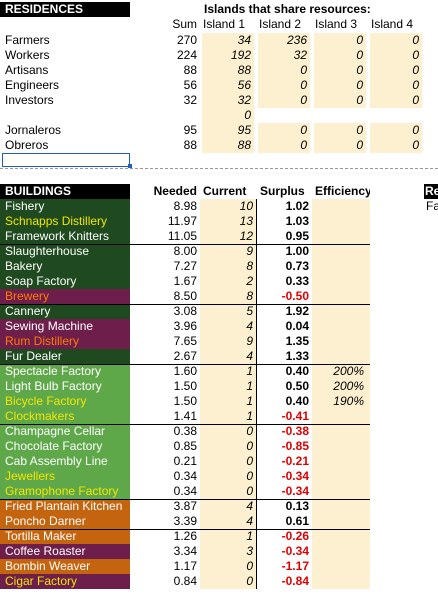 The image size is (438, 599). Describe the element at coordinates (228, 100) in the screenshot. I see `island-1-count: 32` at that location.